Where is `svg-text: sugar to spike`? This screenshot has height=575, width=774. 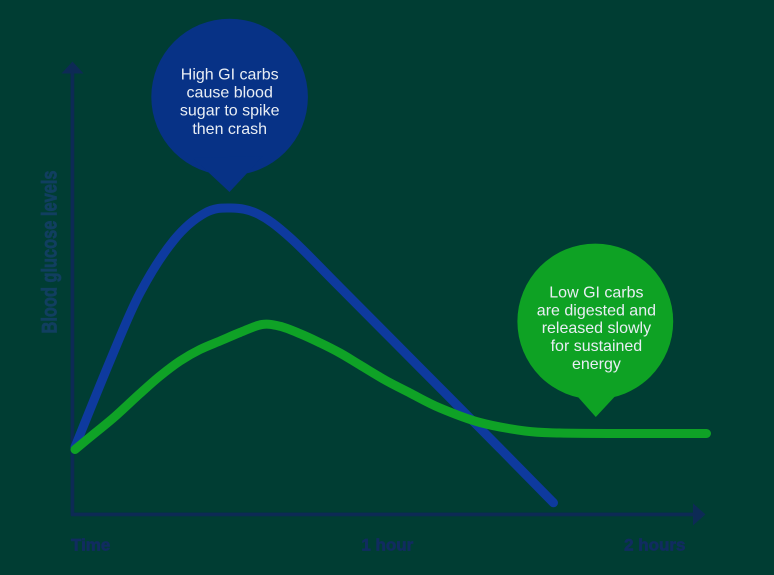
svg-text: sugar to spike is located at coordinates (230, 111).